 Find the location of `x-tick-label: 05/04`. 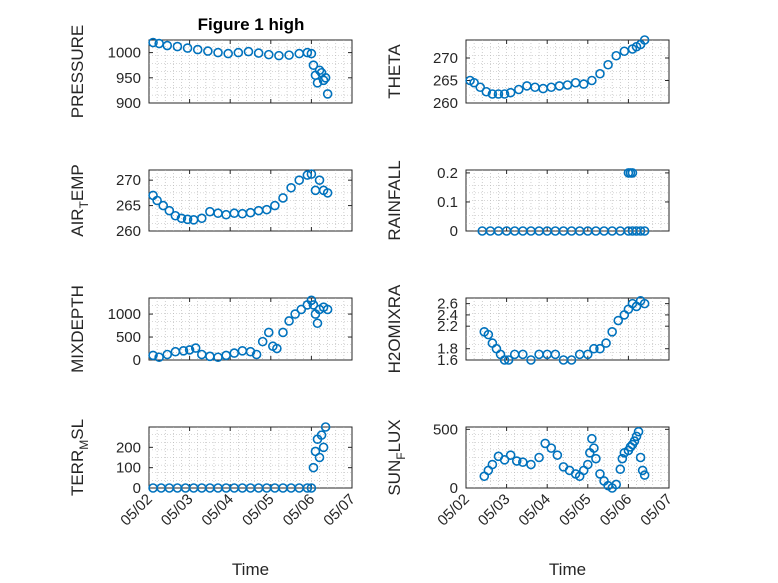

x-tick-label: 05/04 is located at coordinates (217, 510).